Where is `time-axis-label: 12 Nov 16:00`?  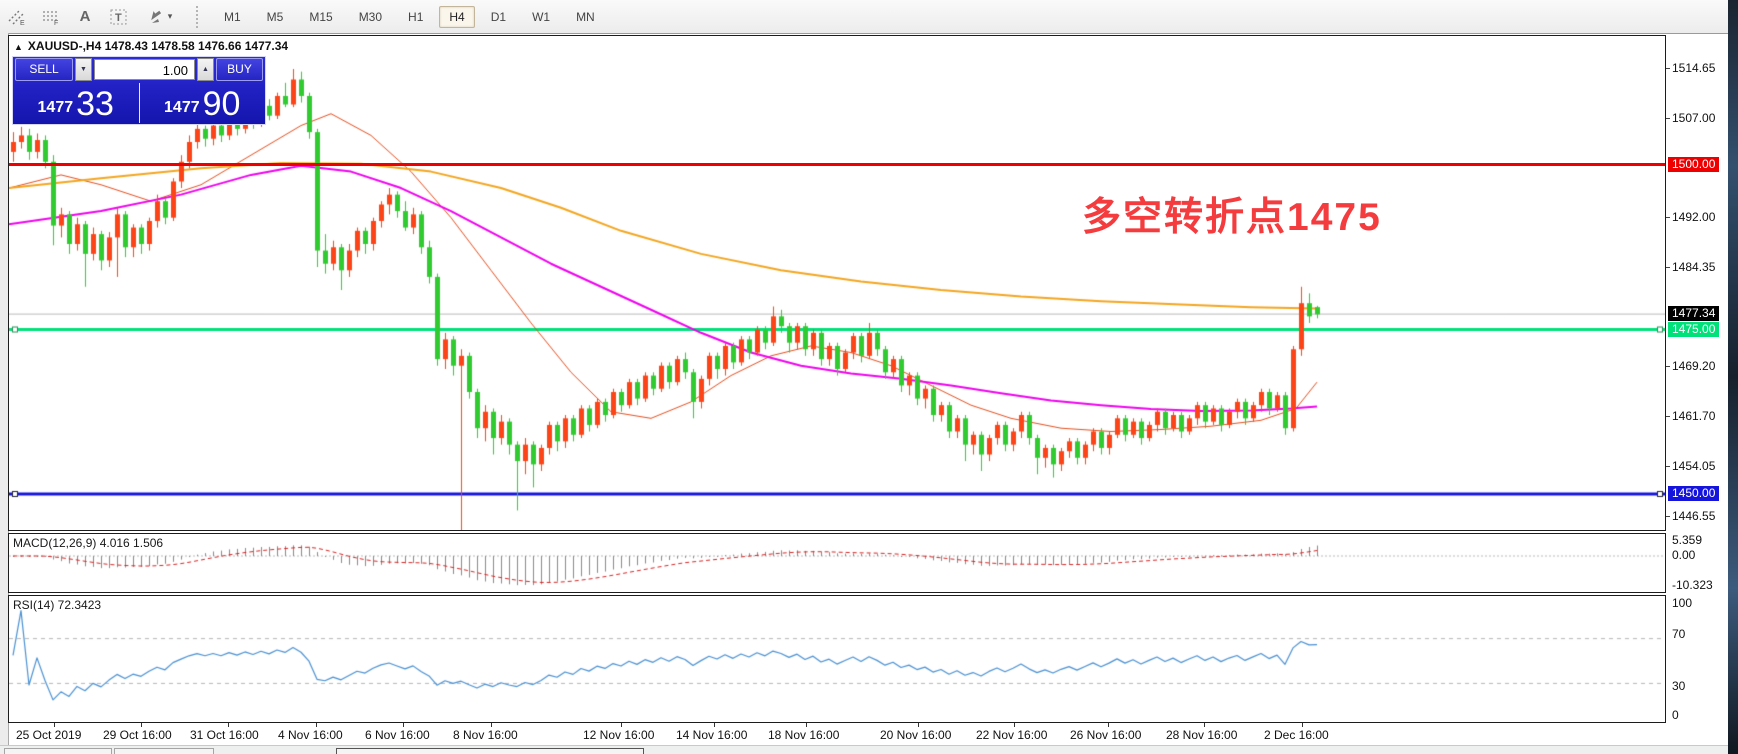 time-axis-label: 12 Nov 16:00 is located at coordinates (619, 735).